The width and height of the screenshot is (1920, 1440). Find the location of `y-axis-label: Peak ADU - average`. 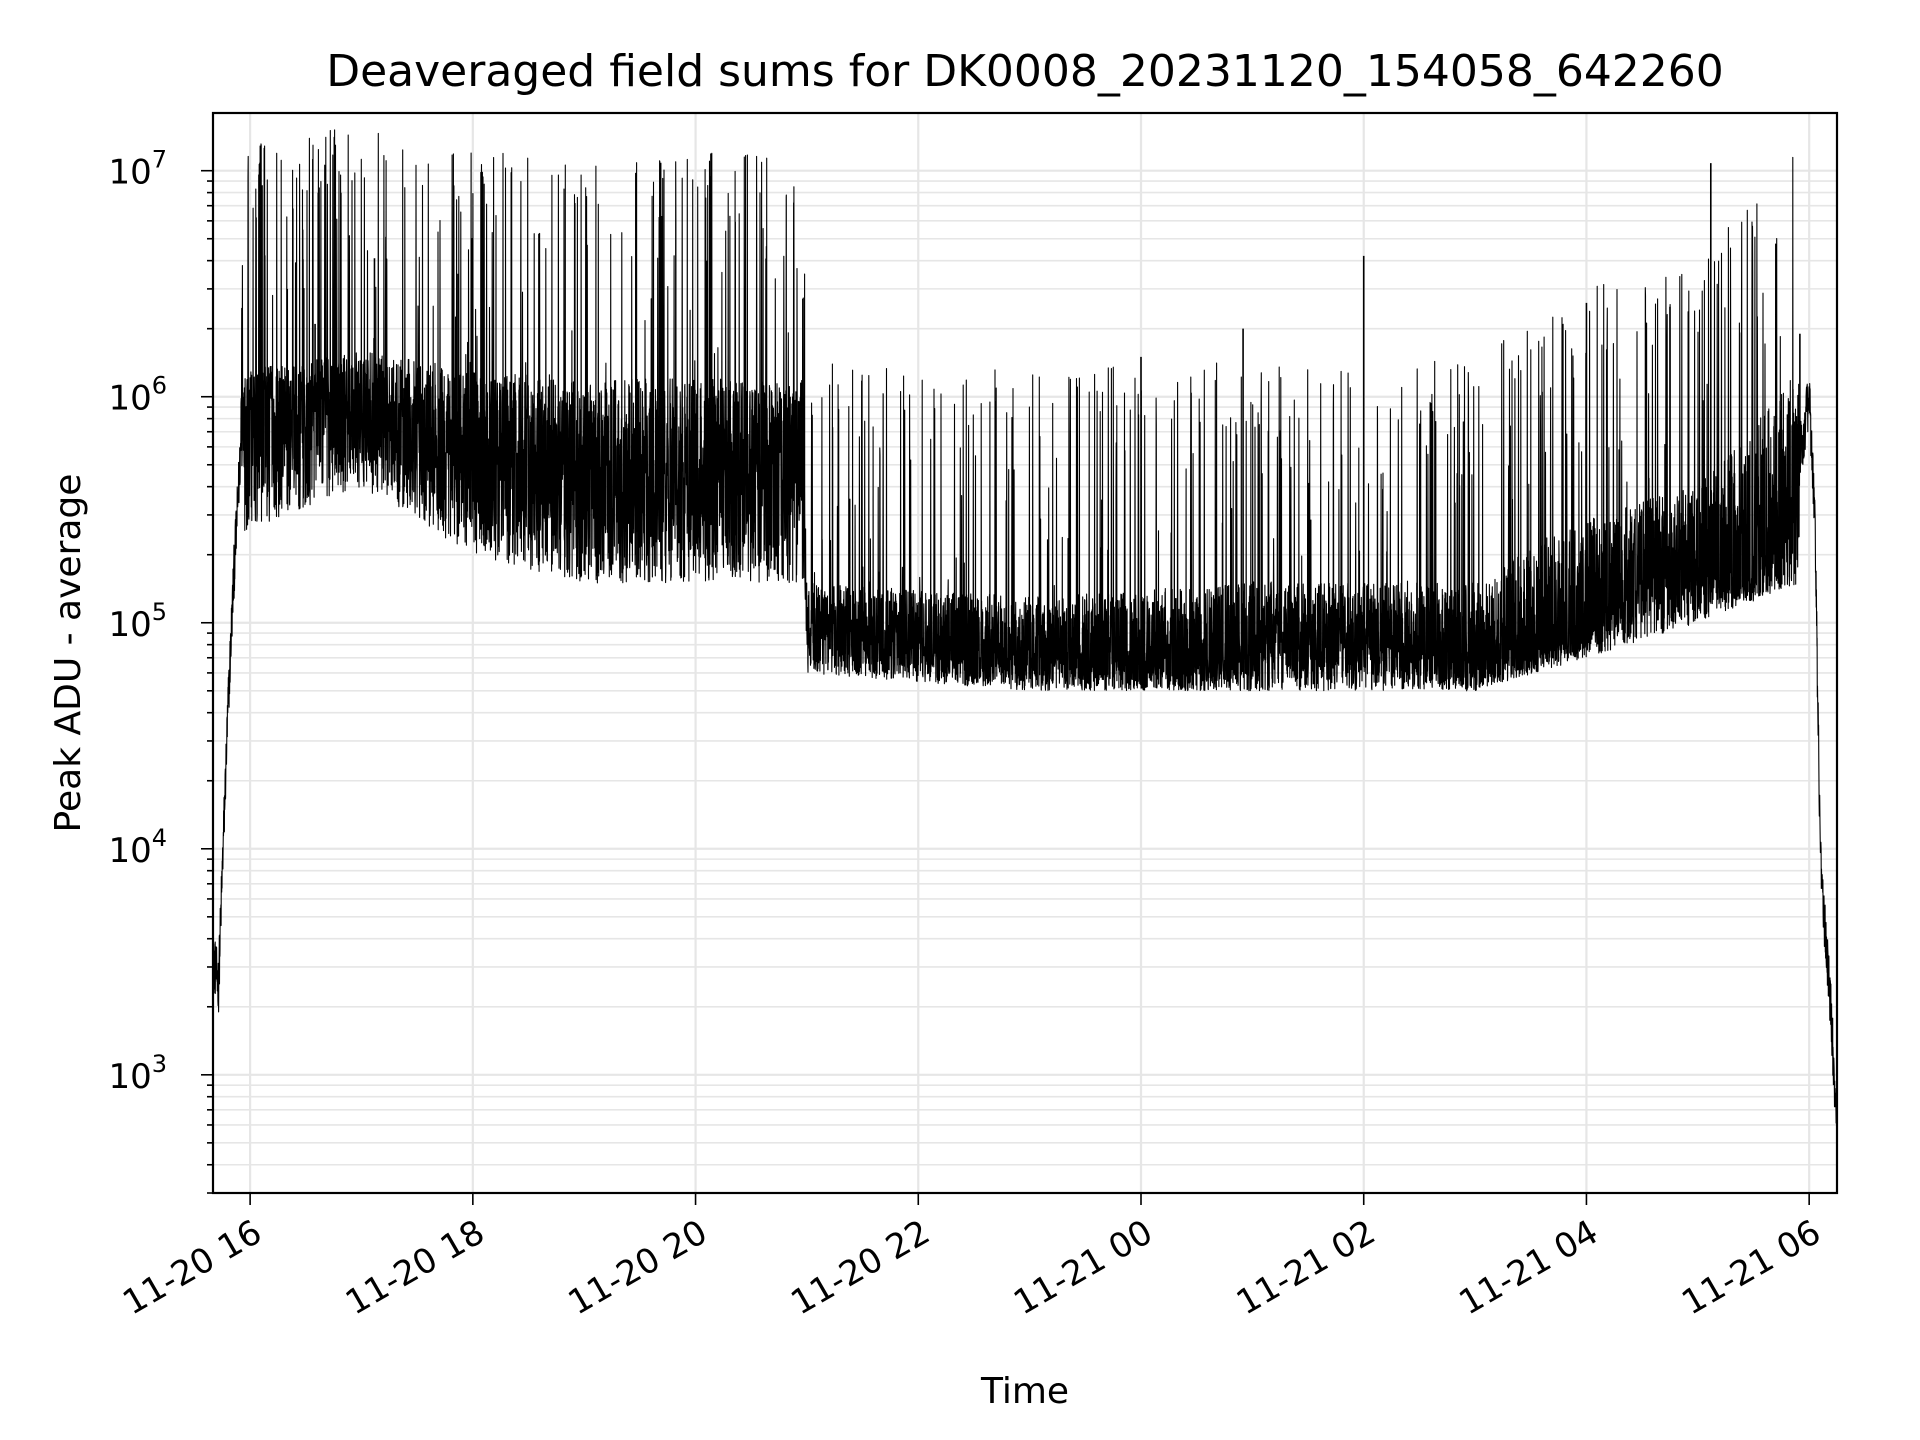

y-axis-label: Peak ADU - average is located at coordinates (68, 653).